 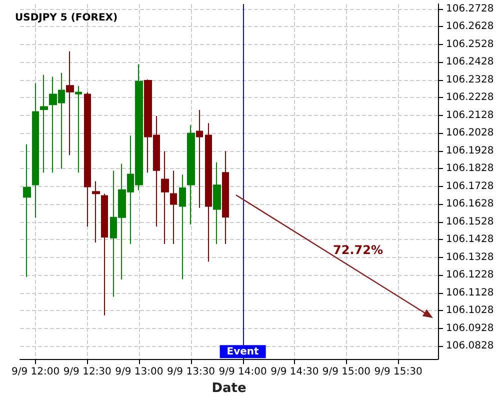 I want to click on text: USDJPY 5 (FOREX), so click(x=66, y=18).